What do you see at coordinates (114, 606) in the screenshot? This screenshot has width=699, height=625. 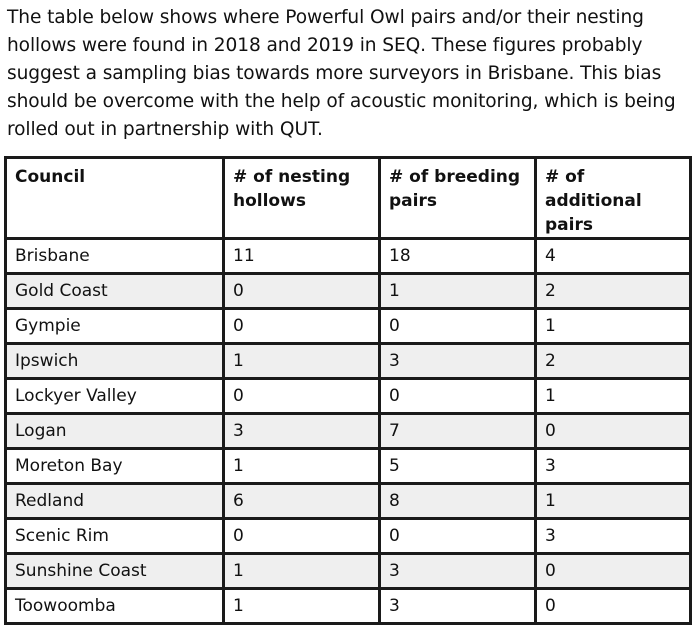 I see `cell-council: Toowoomba` at bounding box center [114, 606].